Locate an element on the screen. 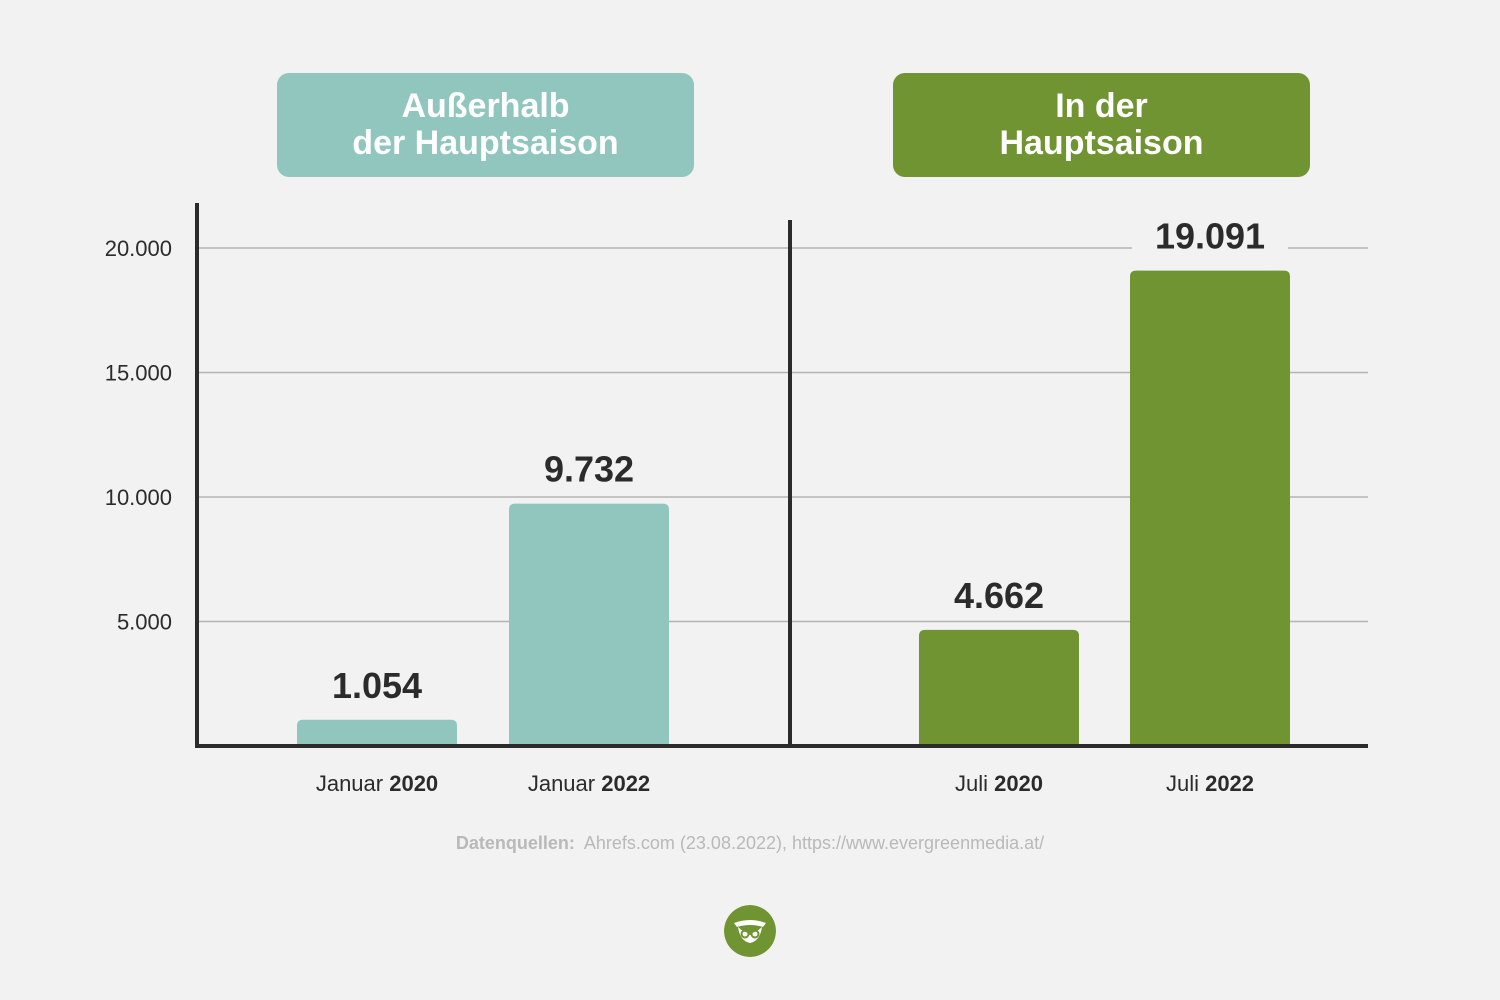 The width and height of the screenshot is (1500, 1000). peak-season-header-line1: In der is located at coordinates (1101, 106).